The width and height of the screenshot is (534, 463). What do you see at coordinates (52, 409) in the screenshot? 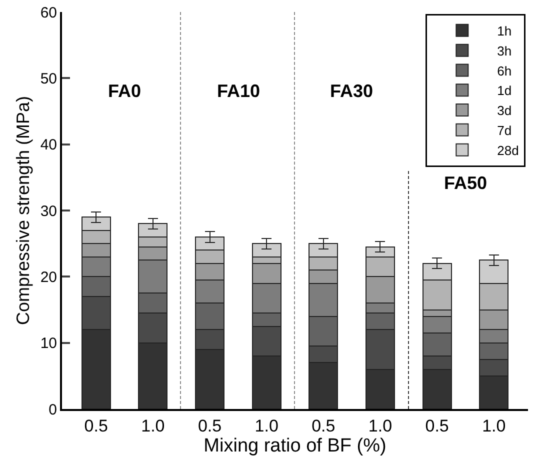
I see `y-tick-label: 0` at bounding box center [52, 409].